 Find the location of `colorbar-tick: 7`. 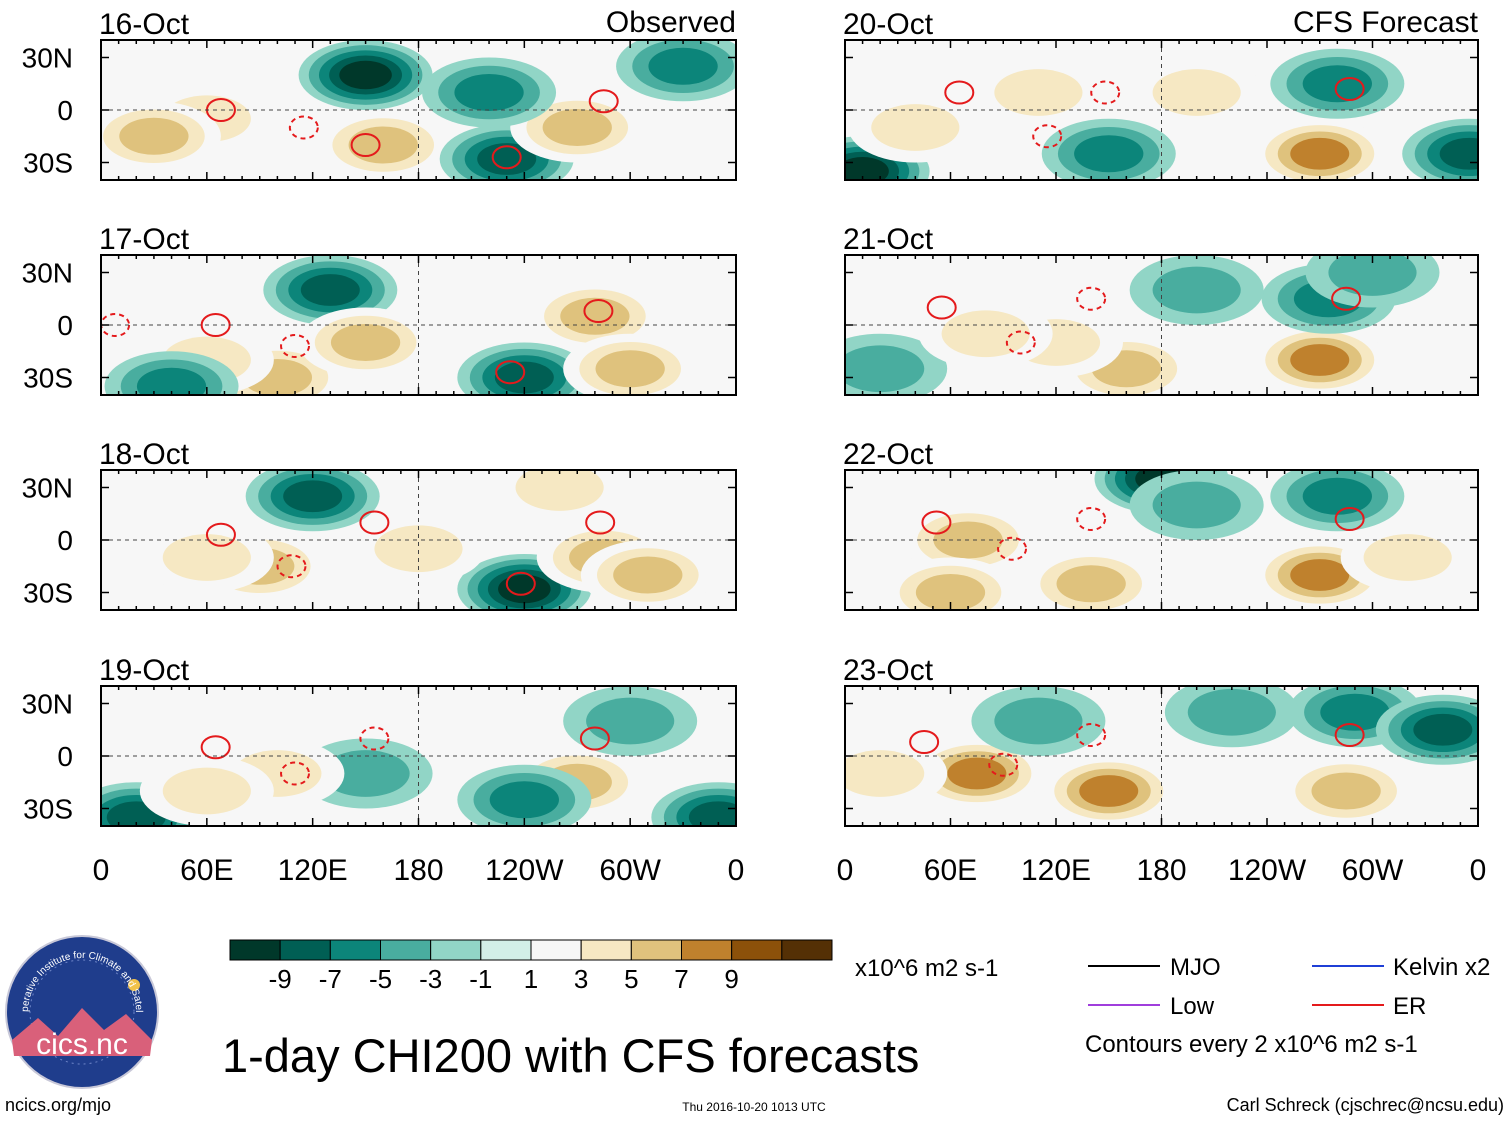

colorbar-tick: 7 is located at coordinates (681, 979).